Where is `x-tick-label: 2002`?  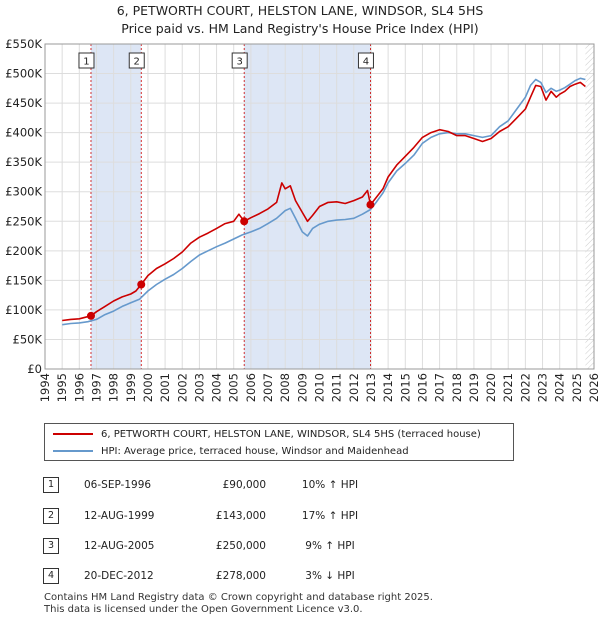 x-tick-label: 2002 is located at coordinates (182, 387).